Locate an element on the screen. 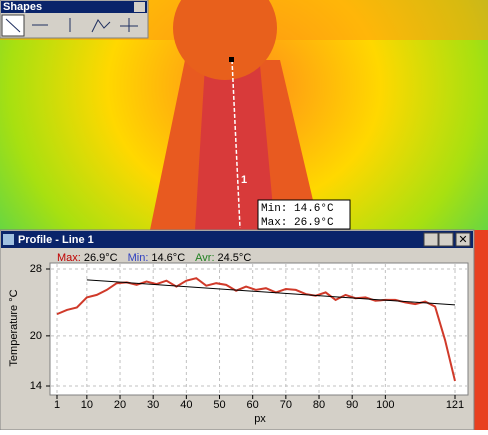 The width and height of the screenshot is (488, 435). thermal-edge is located at coordinates (481, 330).